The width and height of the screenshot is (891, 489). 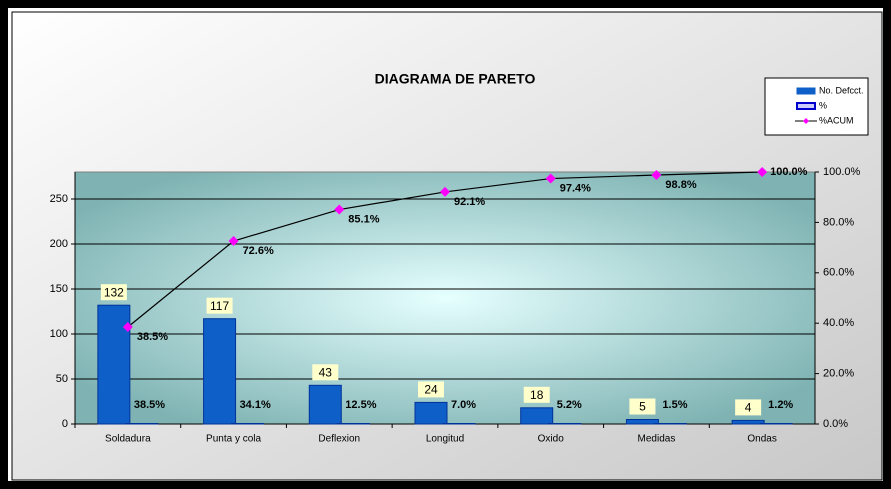 What do you see at coordinates (255, 405) in the screenshot?
I see `data-label: 34.1%` at bounding box center [255, 405].